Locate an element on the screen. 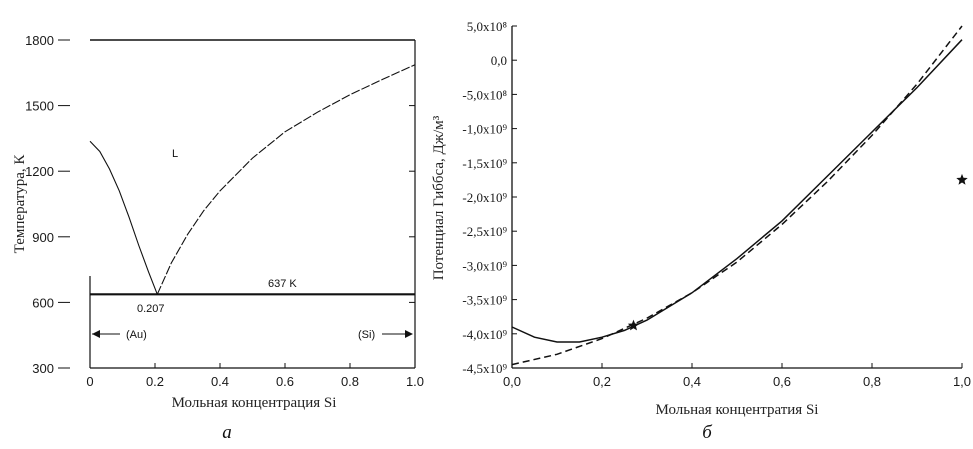  panel-b-x-tick-label: 1,0 is located at coordinates (962, 381).